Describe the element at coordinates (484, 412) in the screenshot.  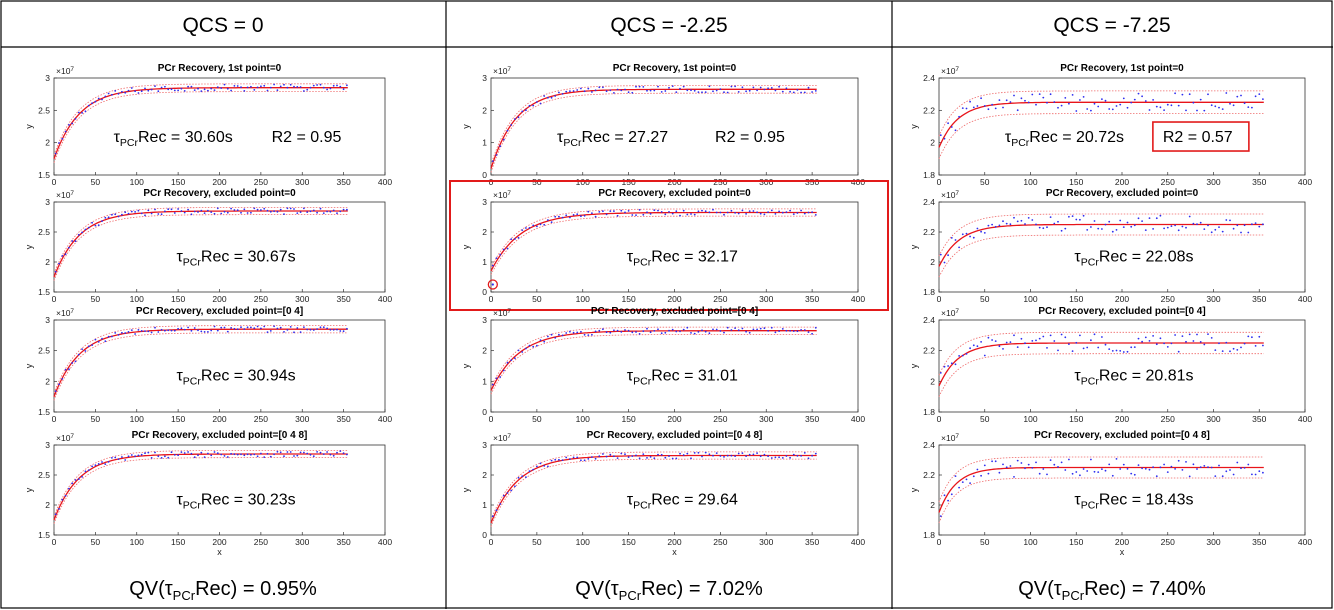
I see `y-tick-label: 0` at that location.